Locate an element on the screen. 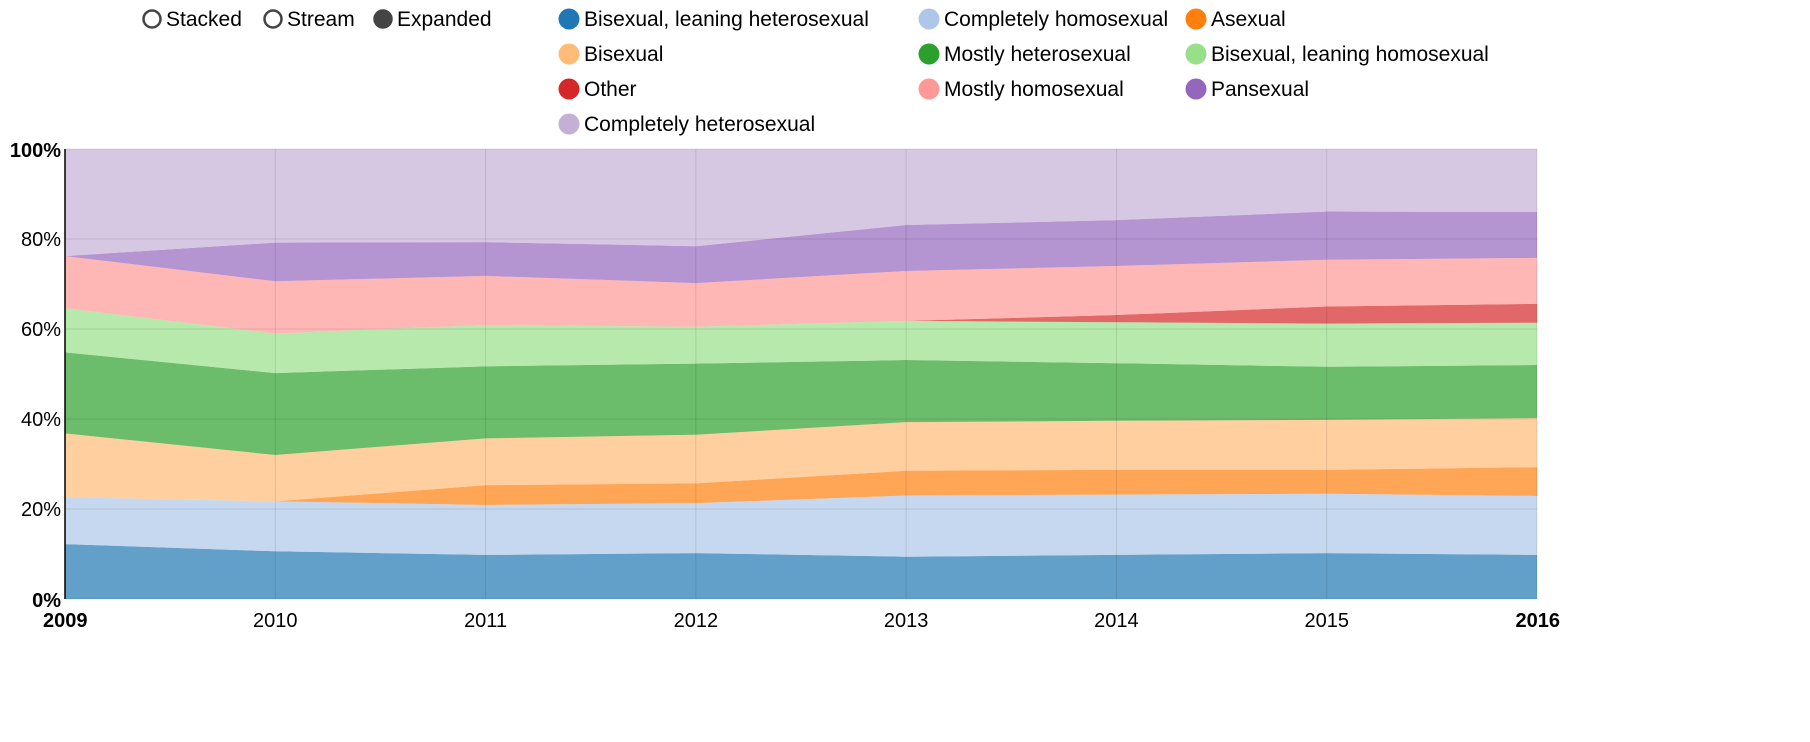 This screenshot has height=742, width=1810. x-tick-label: 2010 is located at coordinates (275, 621).